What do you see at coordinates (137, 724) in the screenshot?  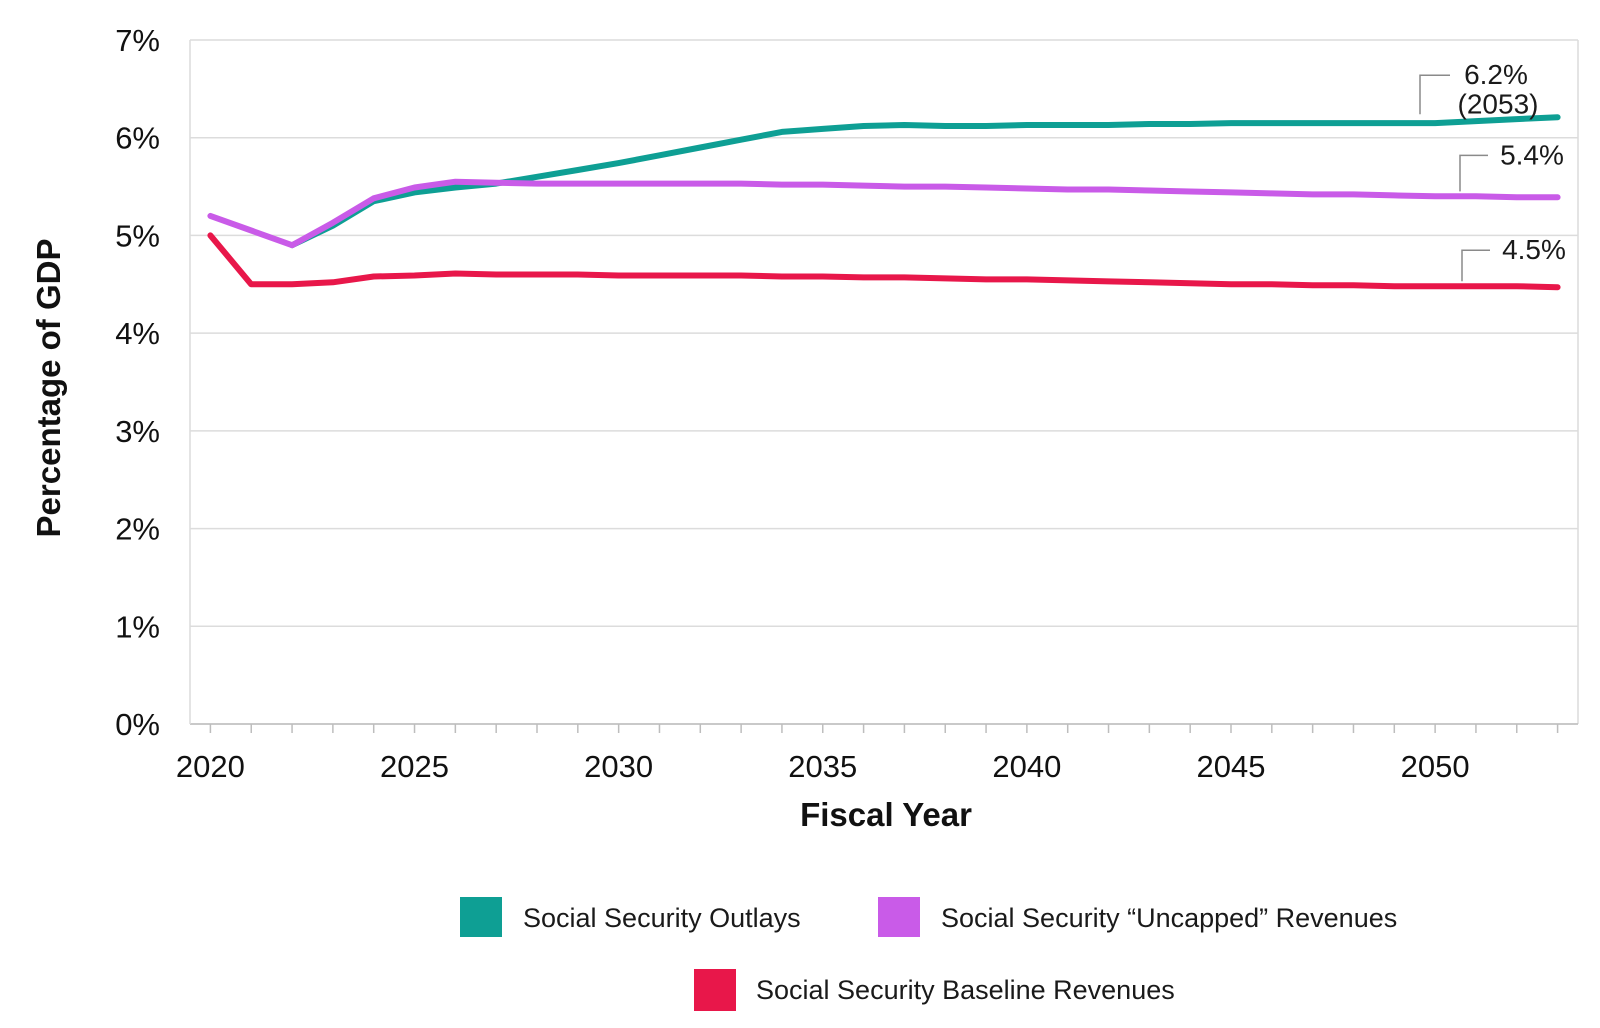 I see `y-tick-label: 0%` at bounding box center [137, 724].